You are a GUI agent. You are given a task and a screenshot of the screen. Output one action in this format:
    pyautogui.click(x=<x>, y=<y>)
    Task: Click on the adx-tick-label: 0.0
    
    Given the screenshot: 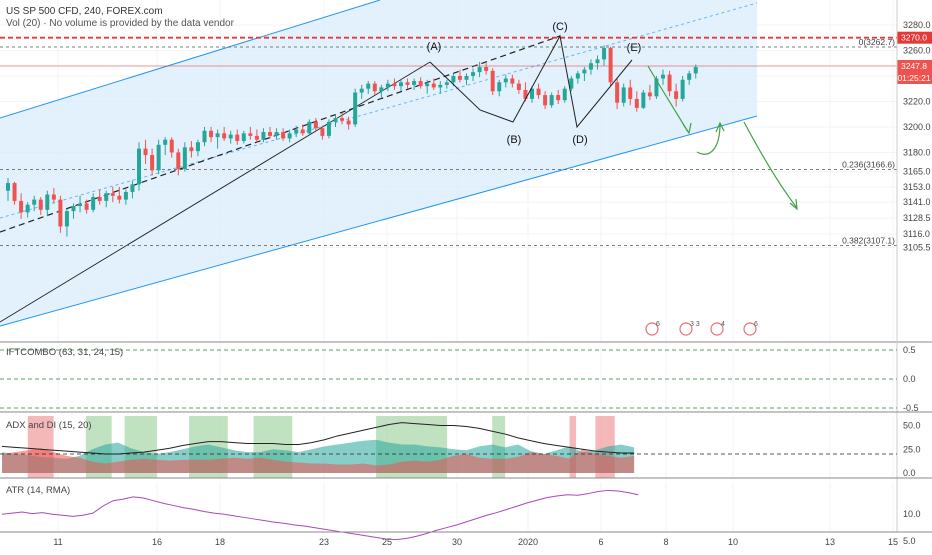 What is the action you would take?
    pyautogui.click(x=909, y=473)
    